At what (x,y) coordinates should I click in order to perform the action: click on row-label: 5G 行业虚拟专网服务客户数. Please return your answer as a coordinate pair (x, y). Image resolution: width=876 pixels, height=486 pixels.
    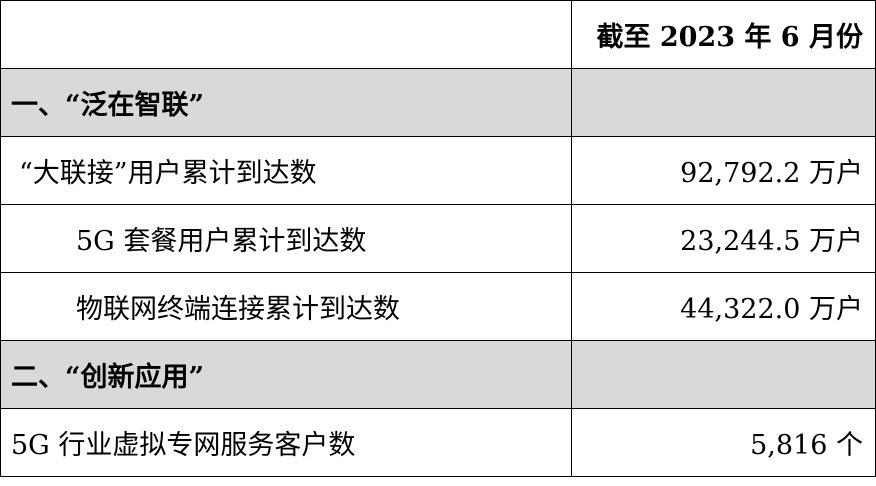
    Looking at the image, I should click on (286, 442).